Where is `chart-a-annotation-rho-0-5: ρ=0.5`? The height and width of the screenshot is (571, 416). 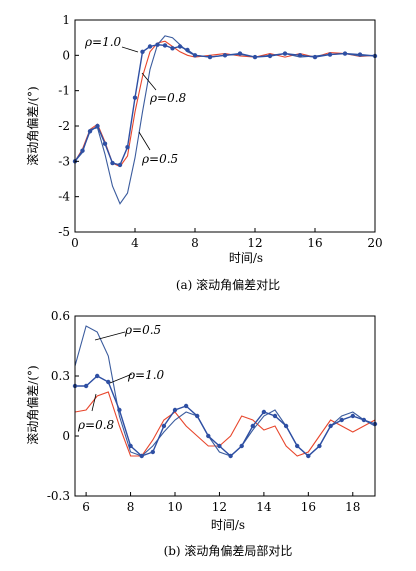 chart-a-annotation-rho-0-5: ρ=0.5 is located at coordinates (159, 159).